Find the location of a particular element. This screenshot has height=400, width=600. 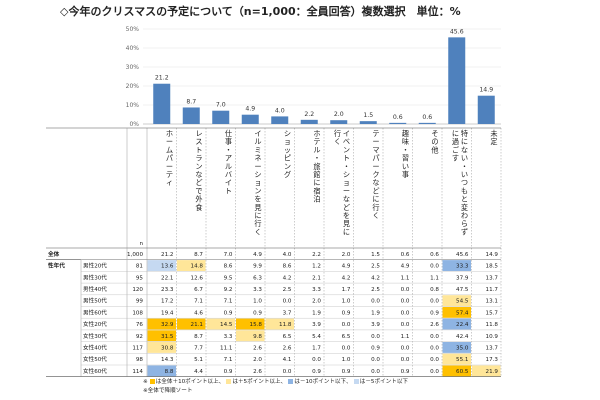

row-n: 99 is located at coordinates (140, 302).